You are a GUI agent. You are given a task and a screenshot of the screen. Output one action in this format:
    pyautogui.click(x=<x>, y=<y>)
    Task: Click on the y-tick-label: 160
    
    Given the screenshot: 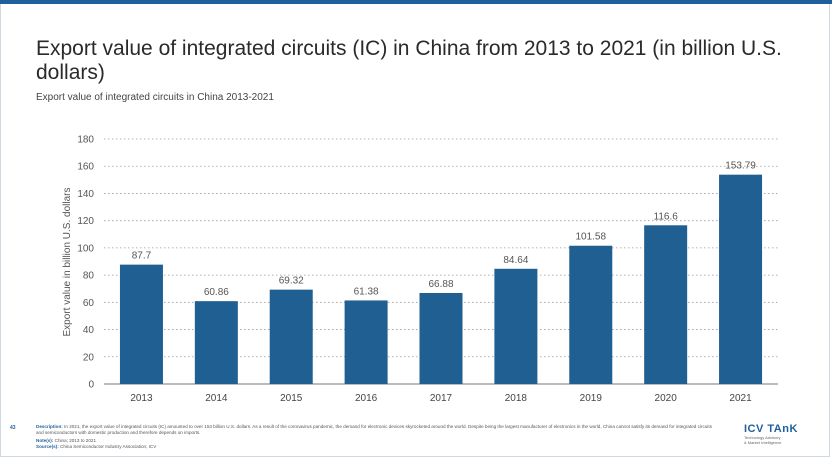 What is the action you would take?
    pyautogui.click(x=85, y=167)
    